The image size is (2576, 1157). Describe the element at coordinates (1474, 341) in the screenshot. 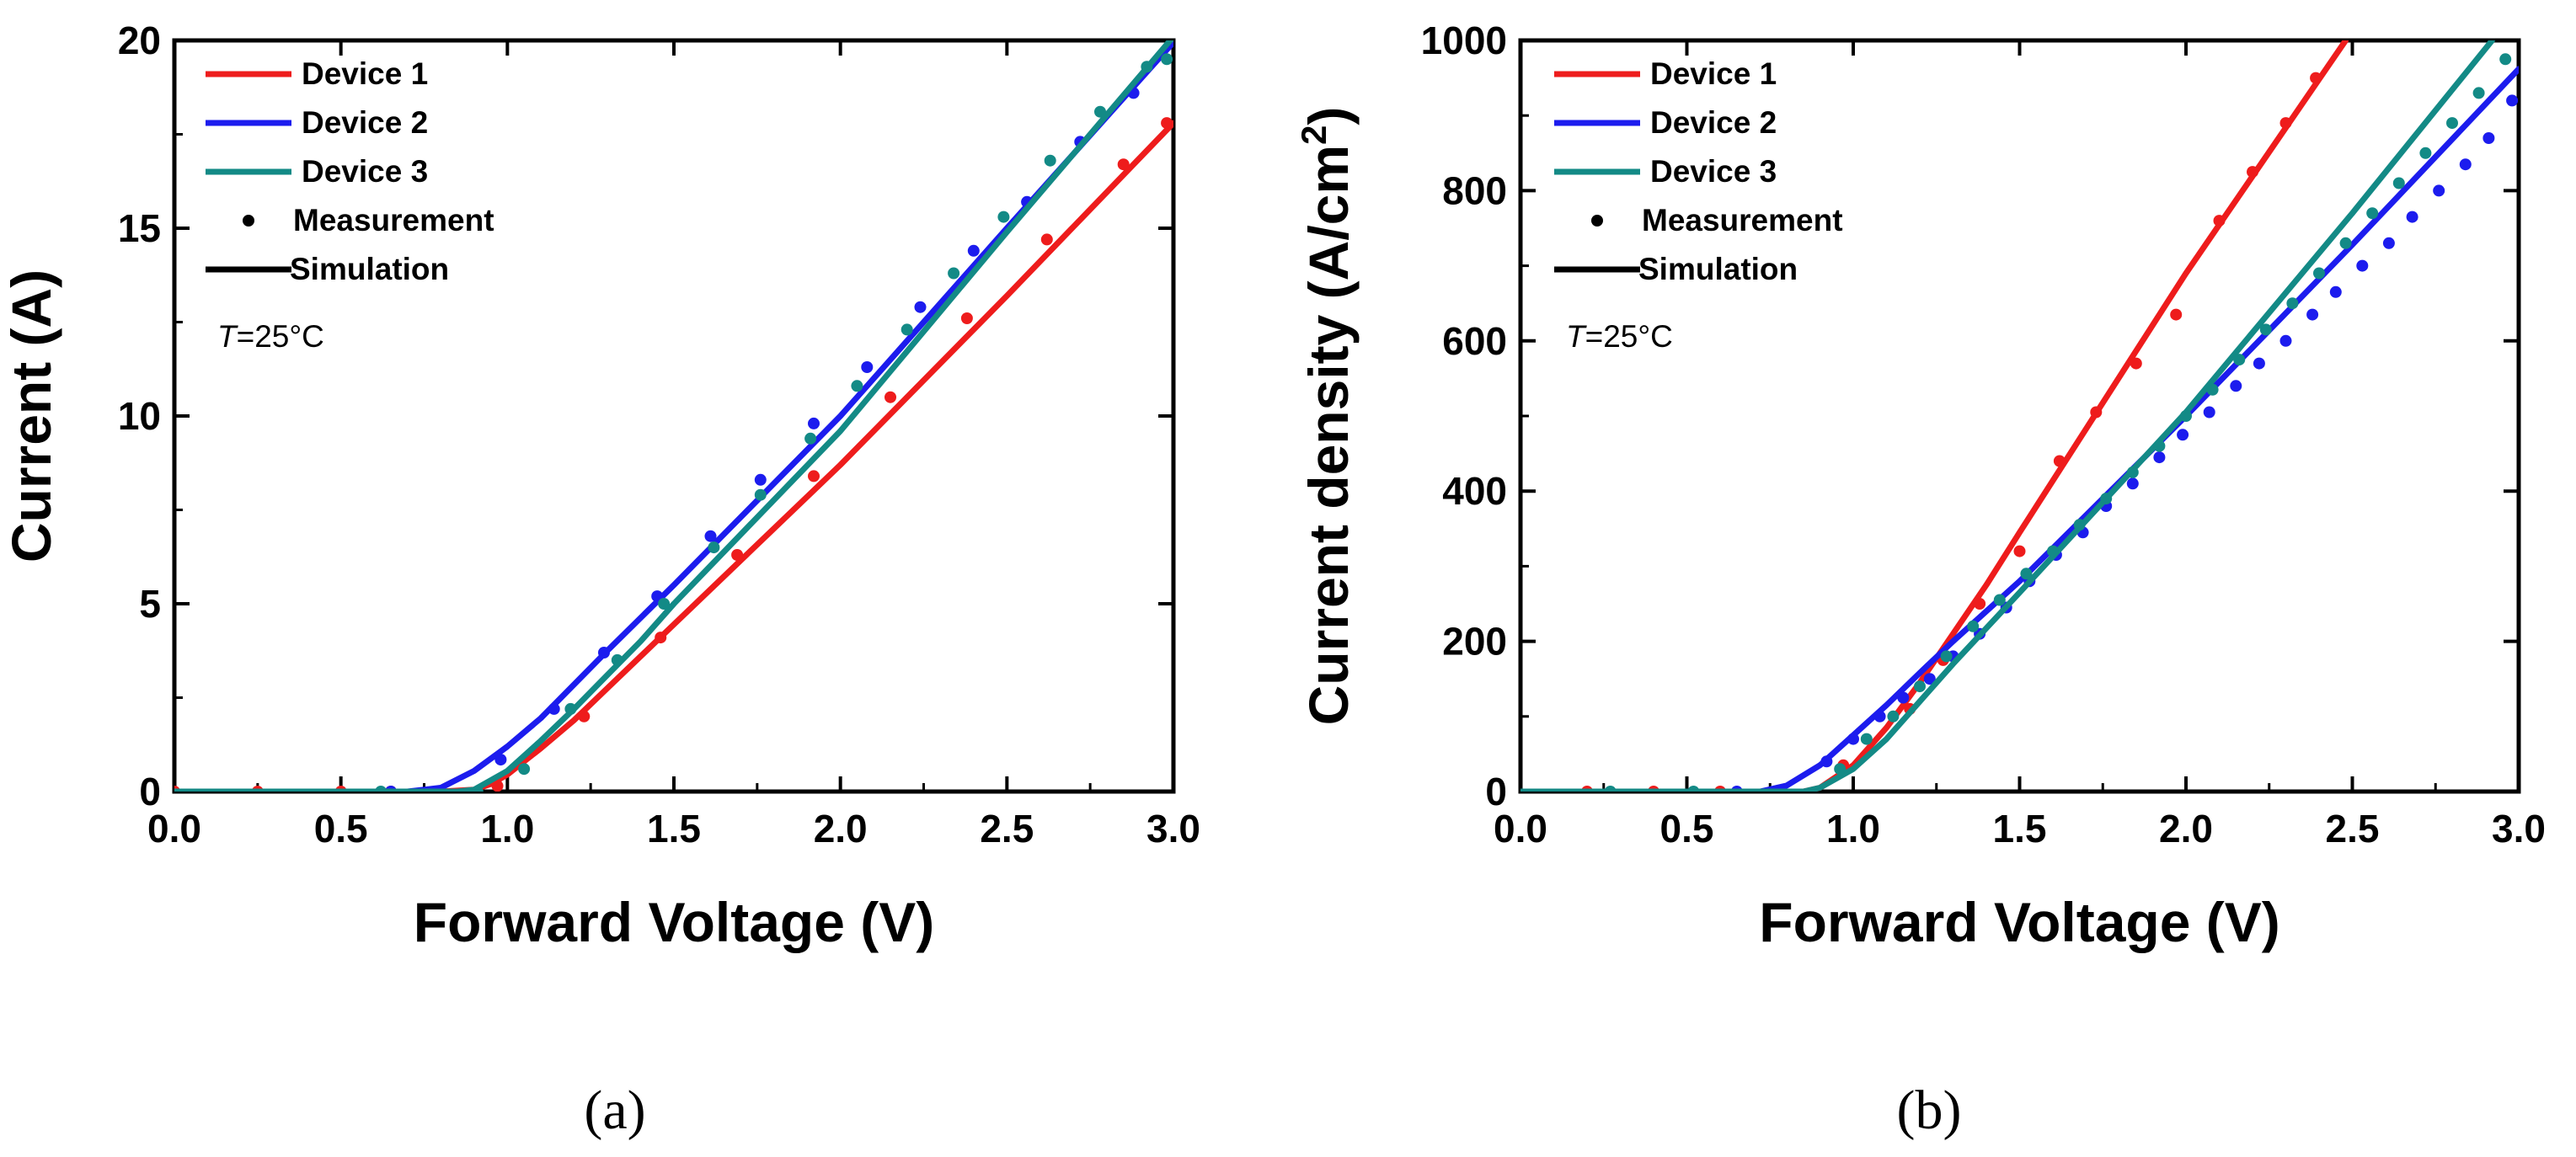

I see `chart2-y-tick-label: 600` at that location.